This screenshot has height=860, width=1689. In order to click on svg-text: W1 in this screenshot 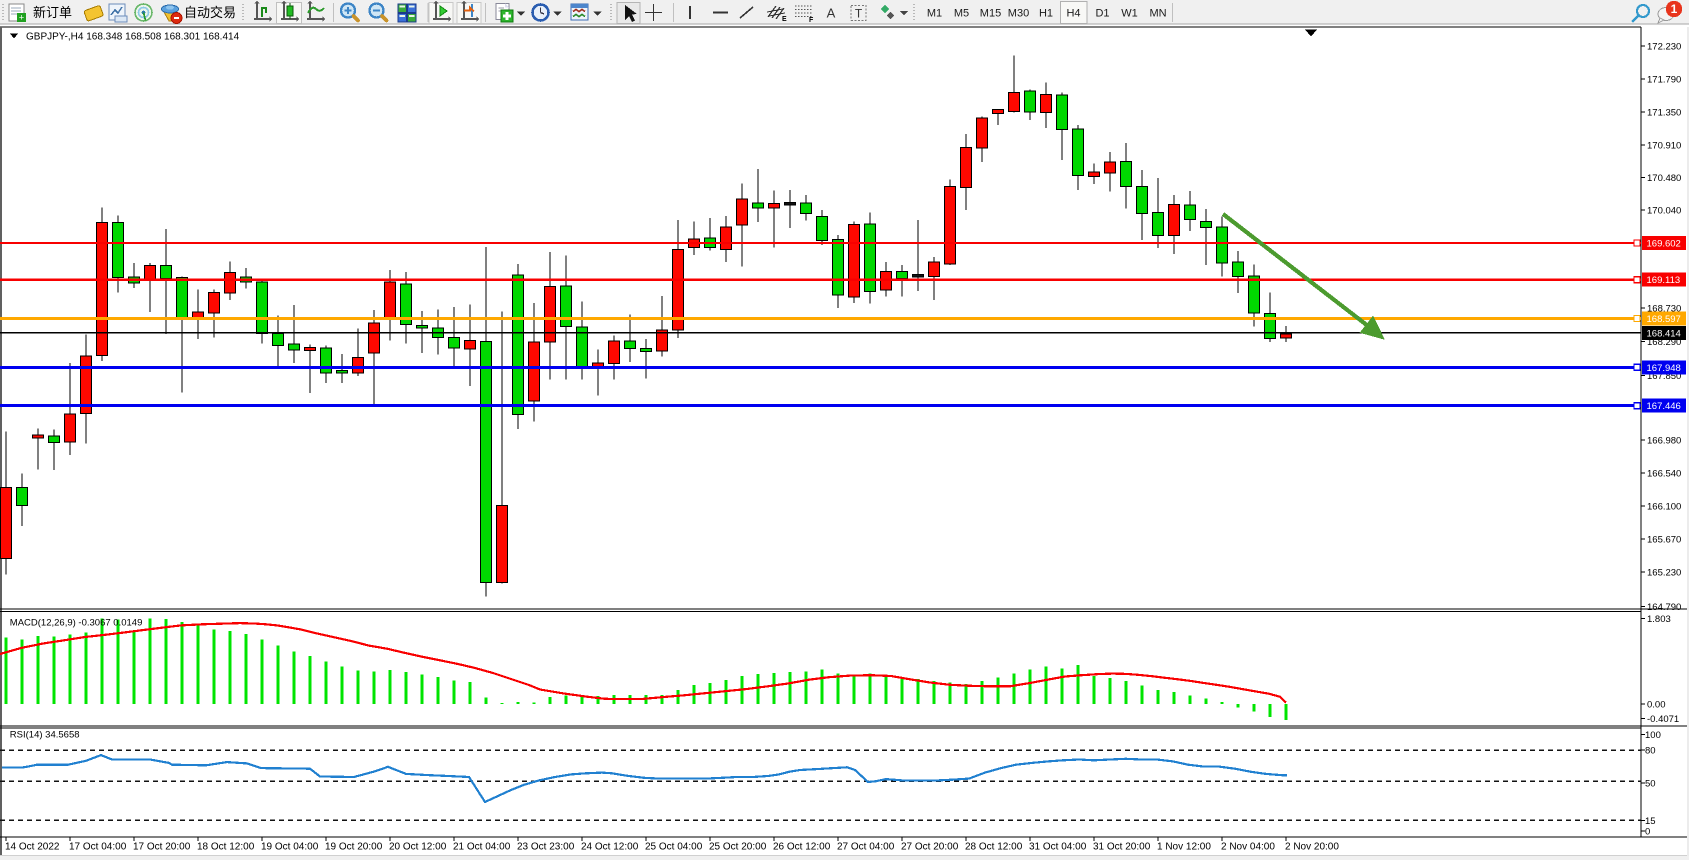, I will do `click(1129, 14)`.